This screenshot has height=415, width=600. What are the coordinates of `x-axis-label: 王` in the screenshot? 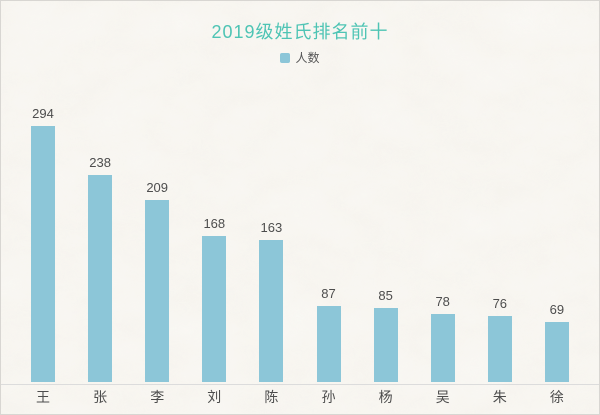 It's located at (43, 397).